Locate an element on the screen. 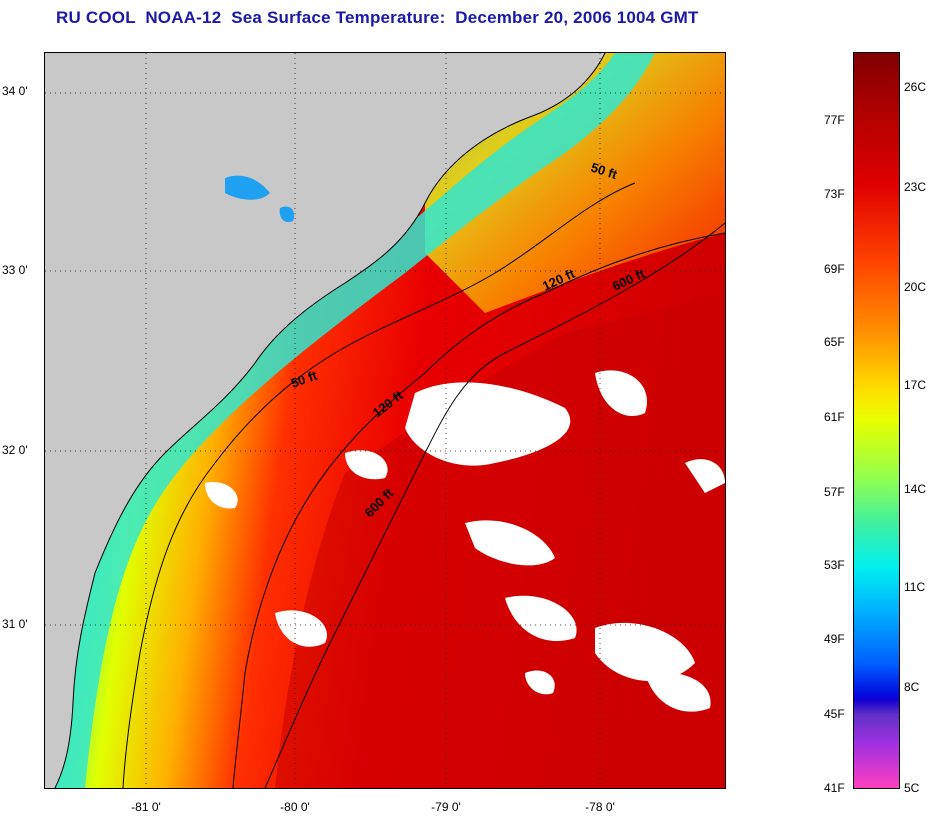 This screenshot has height=817, width=928. colorbar-f-45: 45F is located at coordinates (834, 714).